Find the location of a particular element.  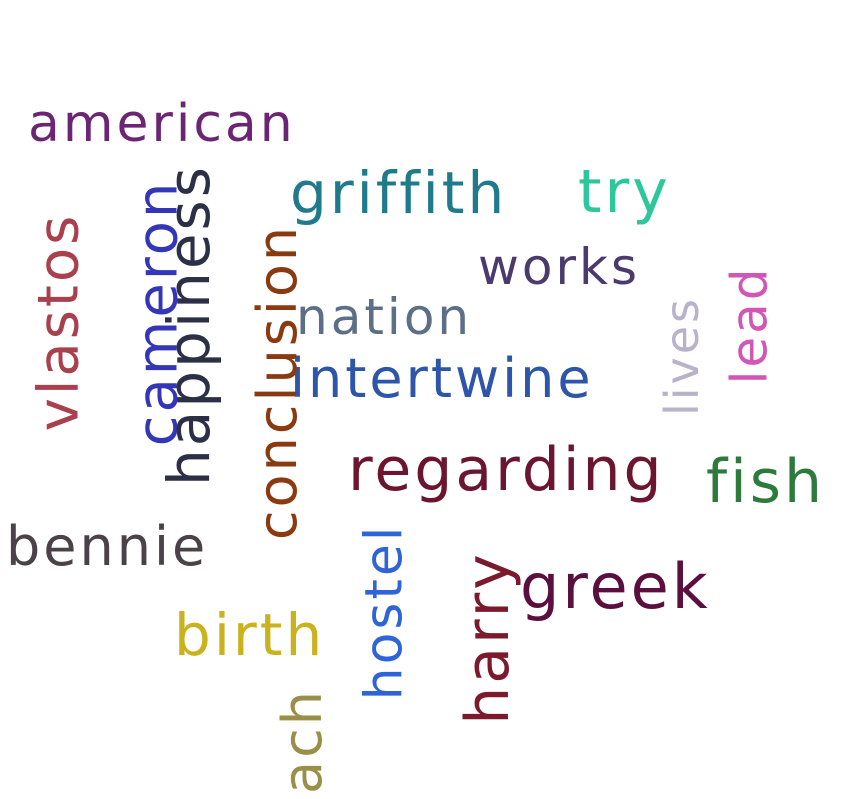

word-birth: birth is located at coordinates (250, 635).